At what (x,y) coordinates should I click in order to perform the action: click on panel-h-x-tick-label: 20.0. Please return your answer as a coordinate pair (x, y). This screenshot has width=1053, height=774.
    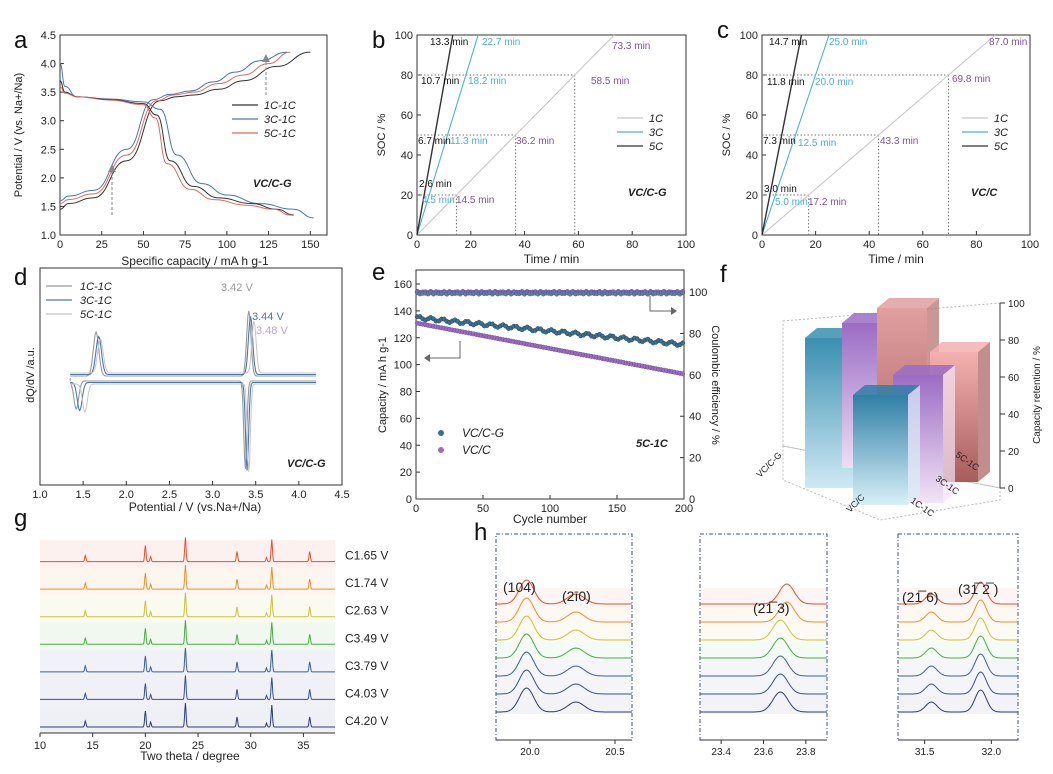
    Looking at the image, I should click on (530, 752).